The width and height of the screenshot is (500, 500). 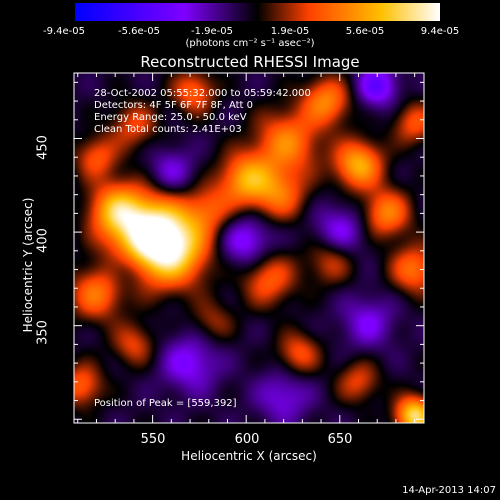 What do you see at coordinates (28, 265) in the screenshot?
I see `y-axis-label: Heliocentric Y (arcsec)` at bounding box center [28, 265].